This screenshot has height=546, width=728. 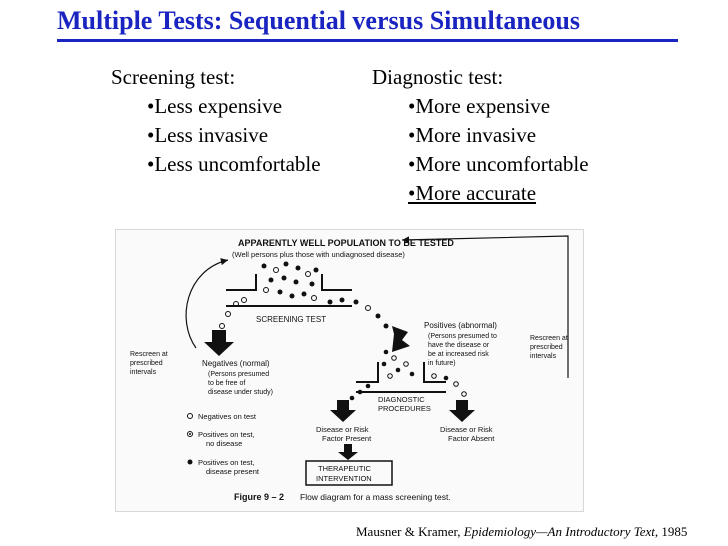 I want to click on figure-number: Figure 9 – 2, so click(x=259, y=497).